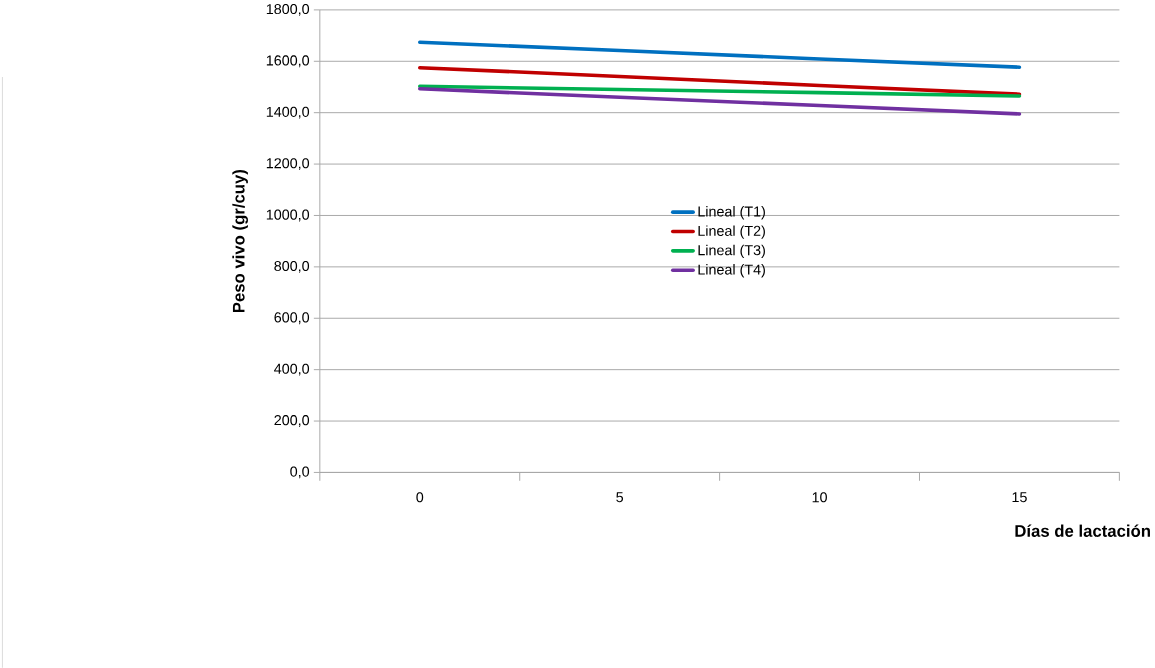  I want to click on legend-label: Lineal (T4), so click(731, 271).